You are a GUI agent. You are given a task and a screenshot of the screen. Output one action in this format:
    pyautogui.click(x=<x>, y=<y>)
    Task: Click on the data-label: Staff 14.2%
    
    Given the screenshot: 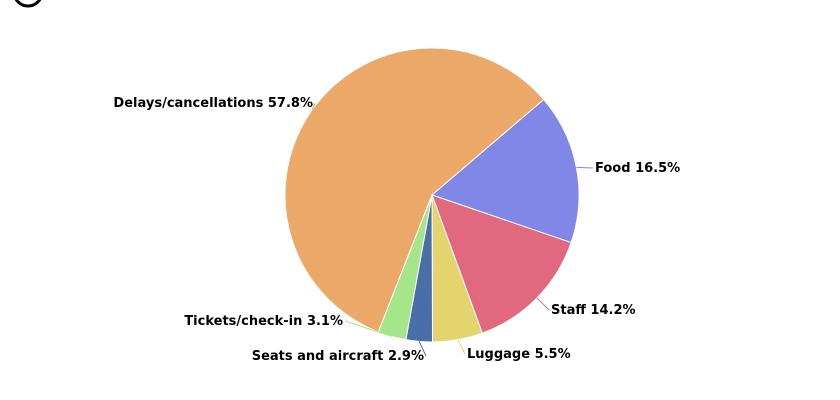 What is the action you would take?
    pyautogui.click(x=593, y=310)
    